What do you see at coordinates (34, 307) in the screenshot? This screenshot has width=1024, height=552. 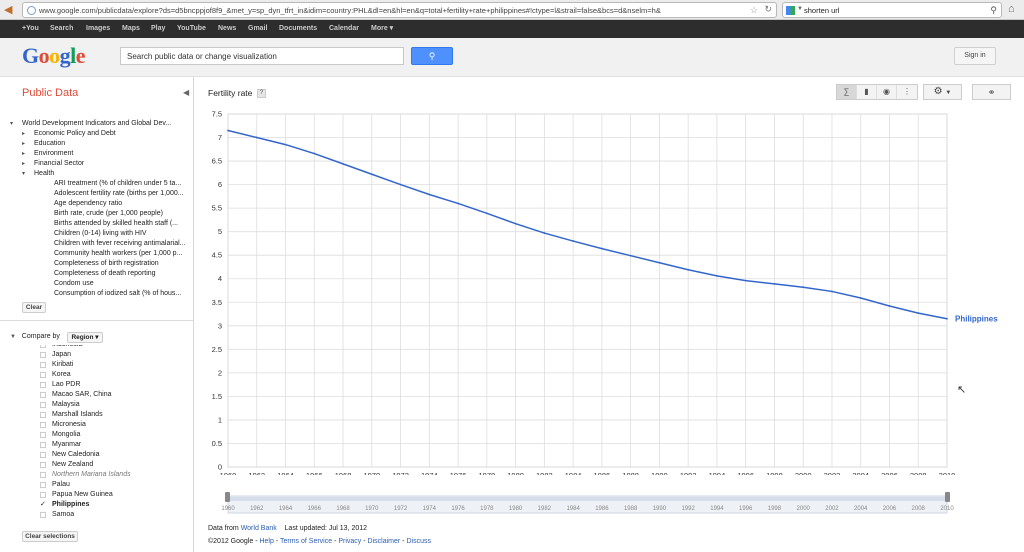 I see `clear-button: Clear` at bounding box center [34, 307].